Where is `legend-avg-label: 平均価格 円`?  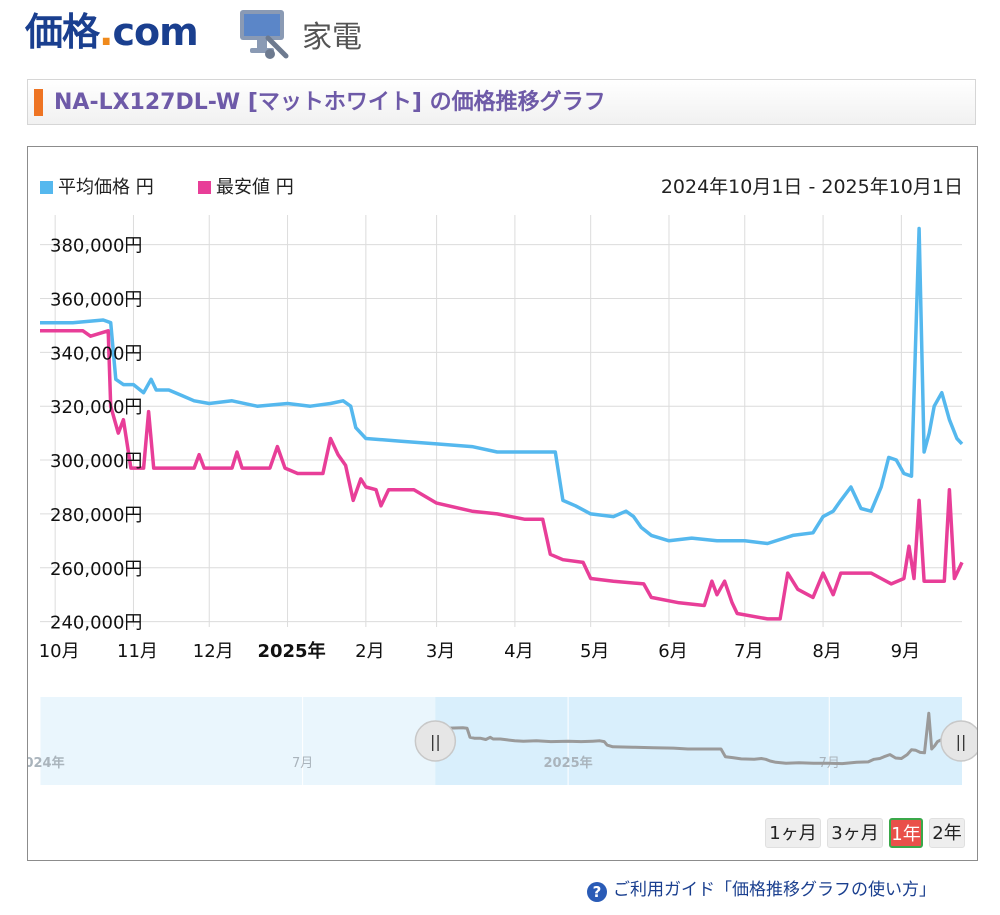
legend-avg-label: 平均価格 円 is located at coordinates (106, 187).